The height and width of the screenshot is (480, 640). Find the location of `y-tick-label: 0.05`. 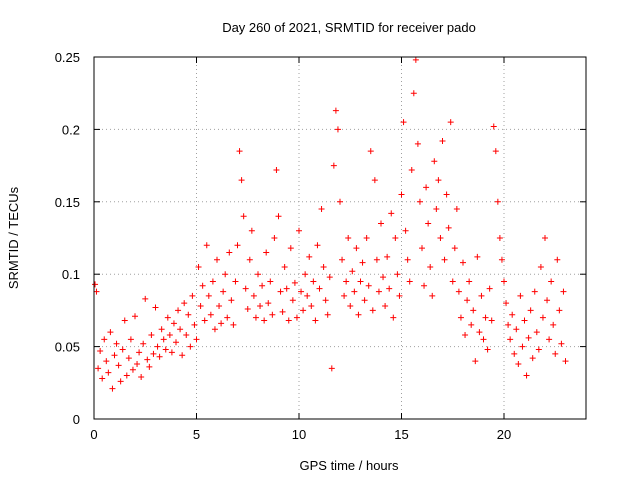

y-tick-label: 0.05 is located at coordinates (67, 347).